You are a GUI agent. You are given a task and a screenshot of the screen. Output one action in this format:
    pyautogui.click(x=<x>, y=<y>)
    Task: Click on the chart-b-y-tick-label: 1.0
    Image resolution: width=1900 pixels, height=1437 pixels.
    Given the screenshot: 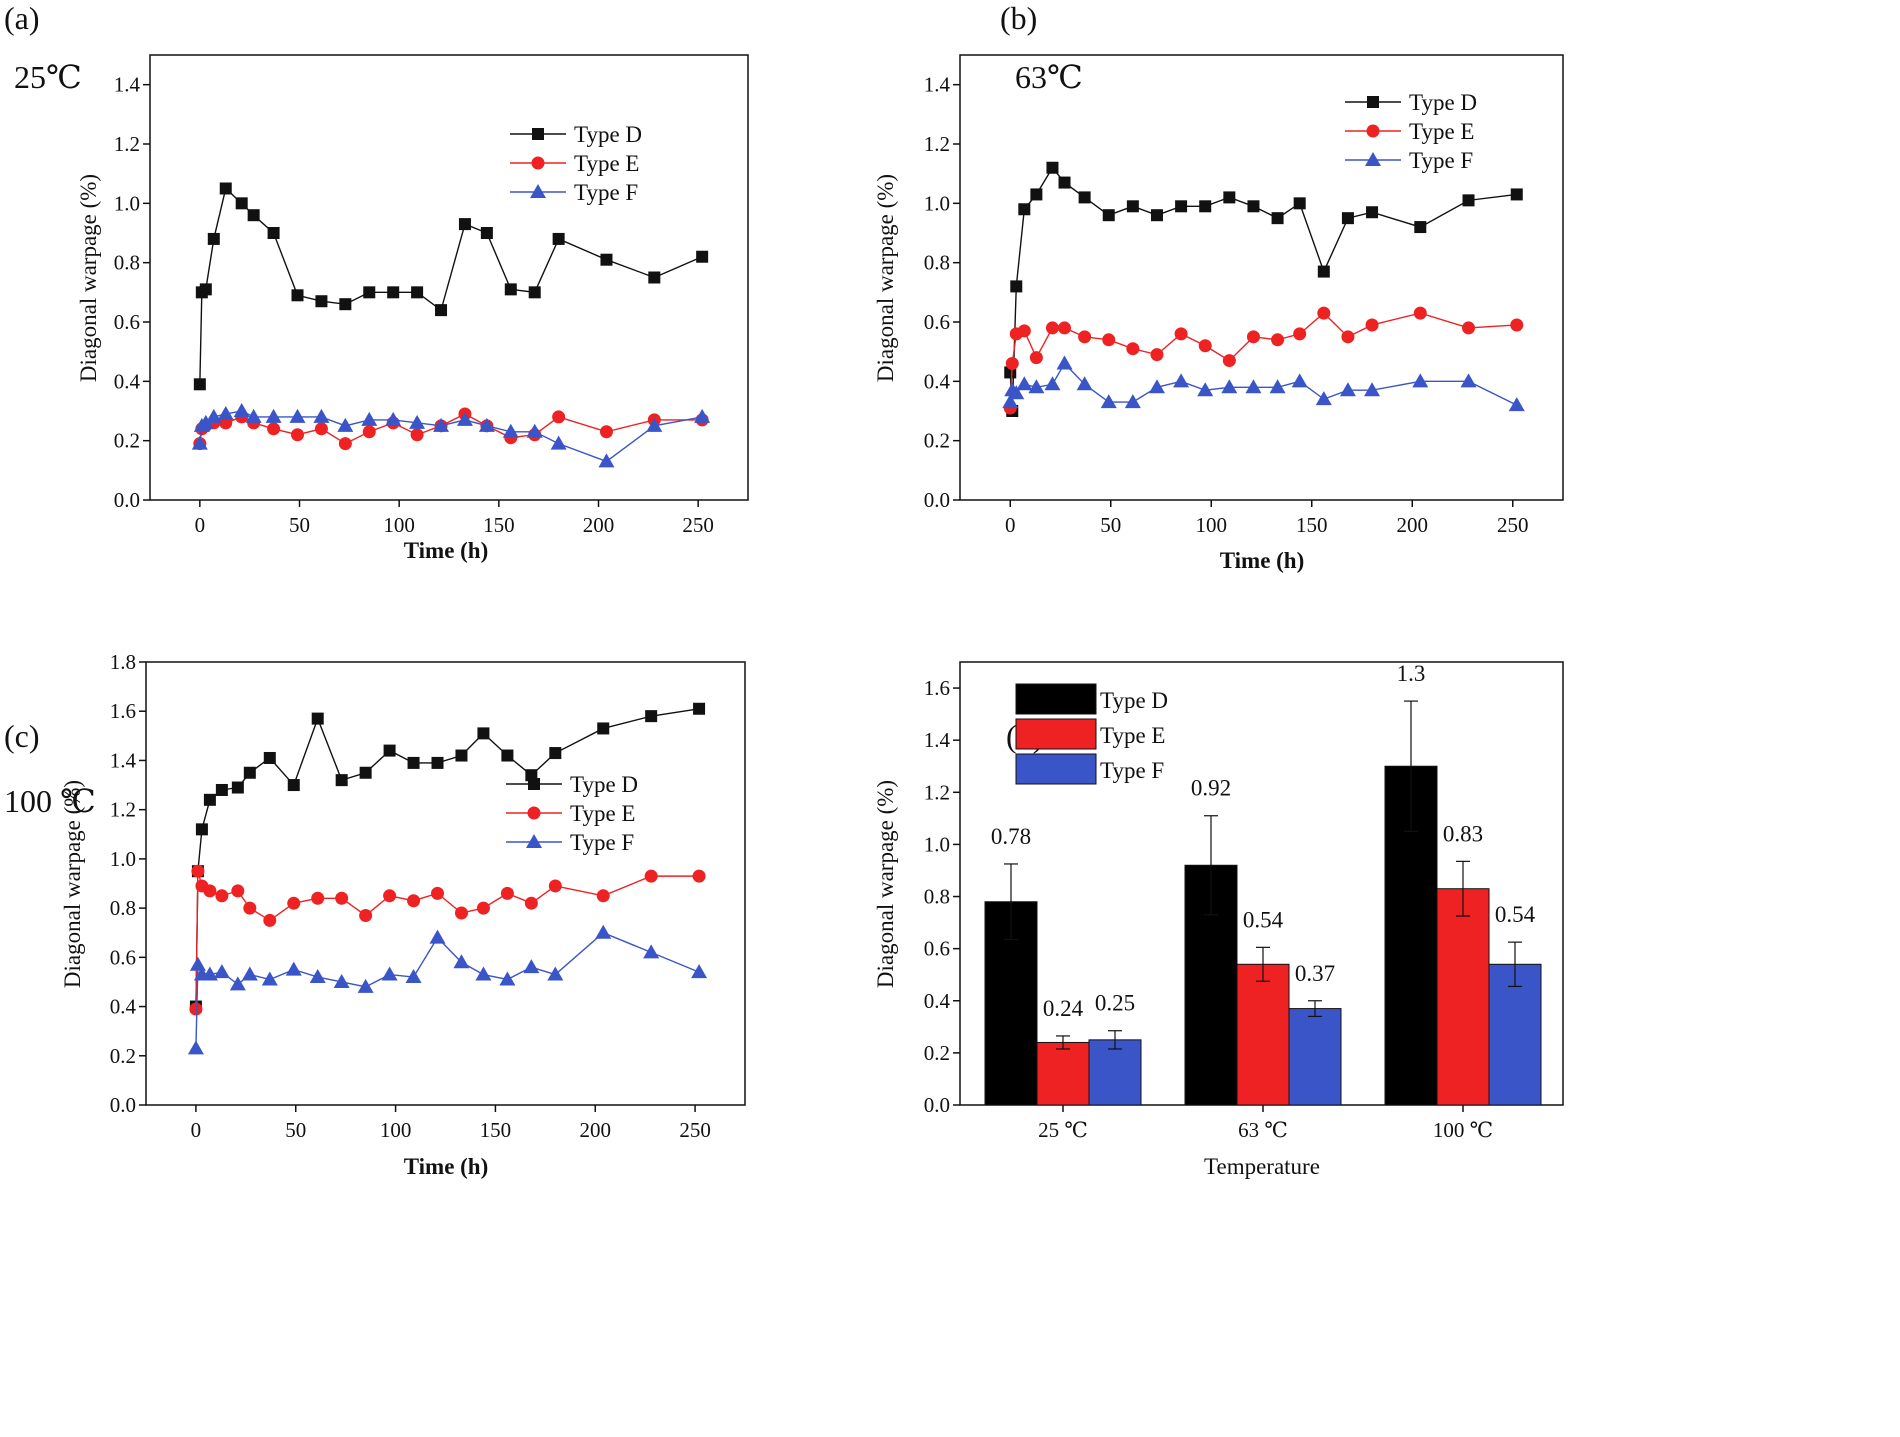 What is the action you would take?
    pyautogui.click(x=937, y=203)
    